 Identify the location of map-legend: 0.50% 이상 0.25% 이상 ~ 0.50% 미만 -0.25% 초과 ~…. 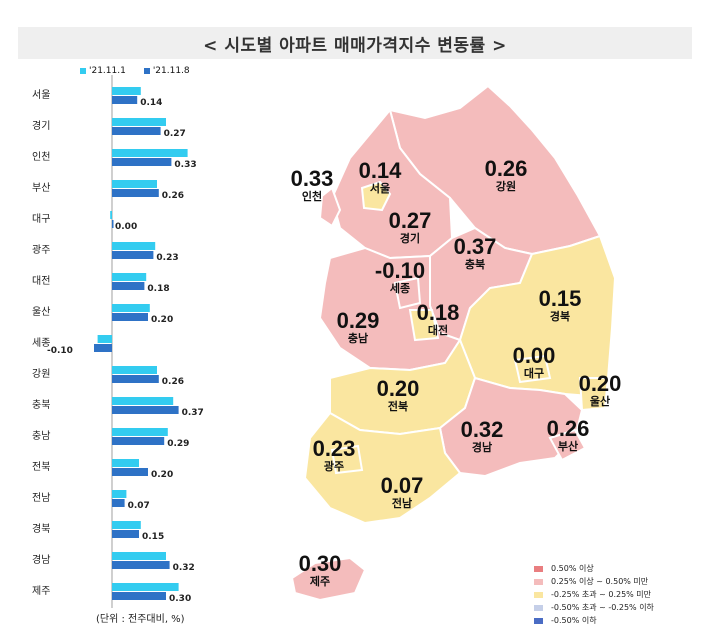
(594, 594).